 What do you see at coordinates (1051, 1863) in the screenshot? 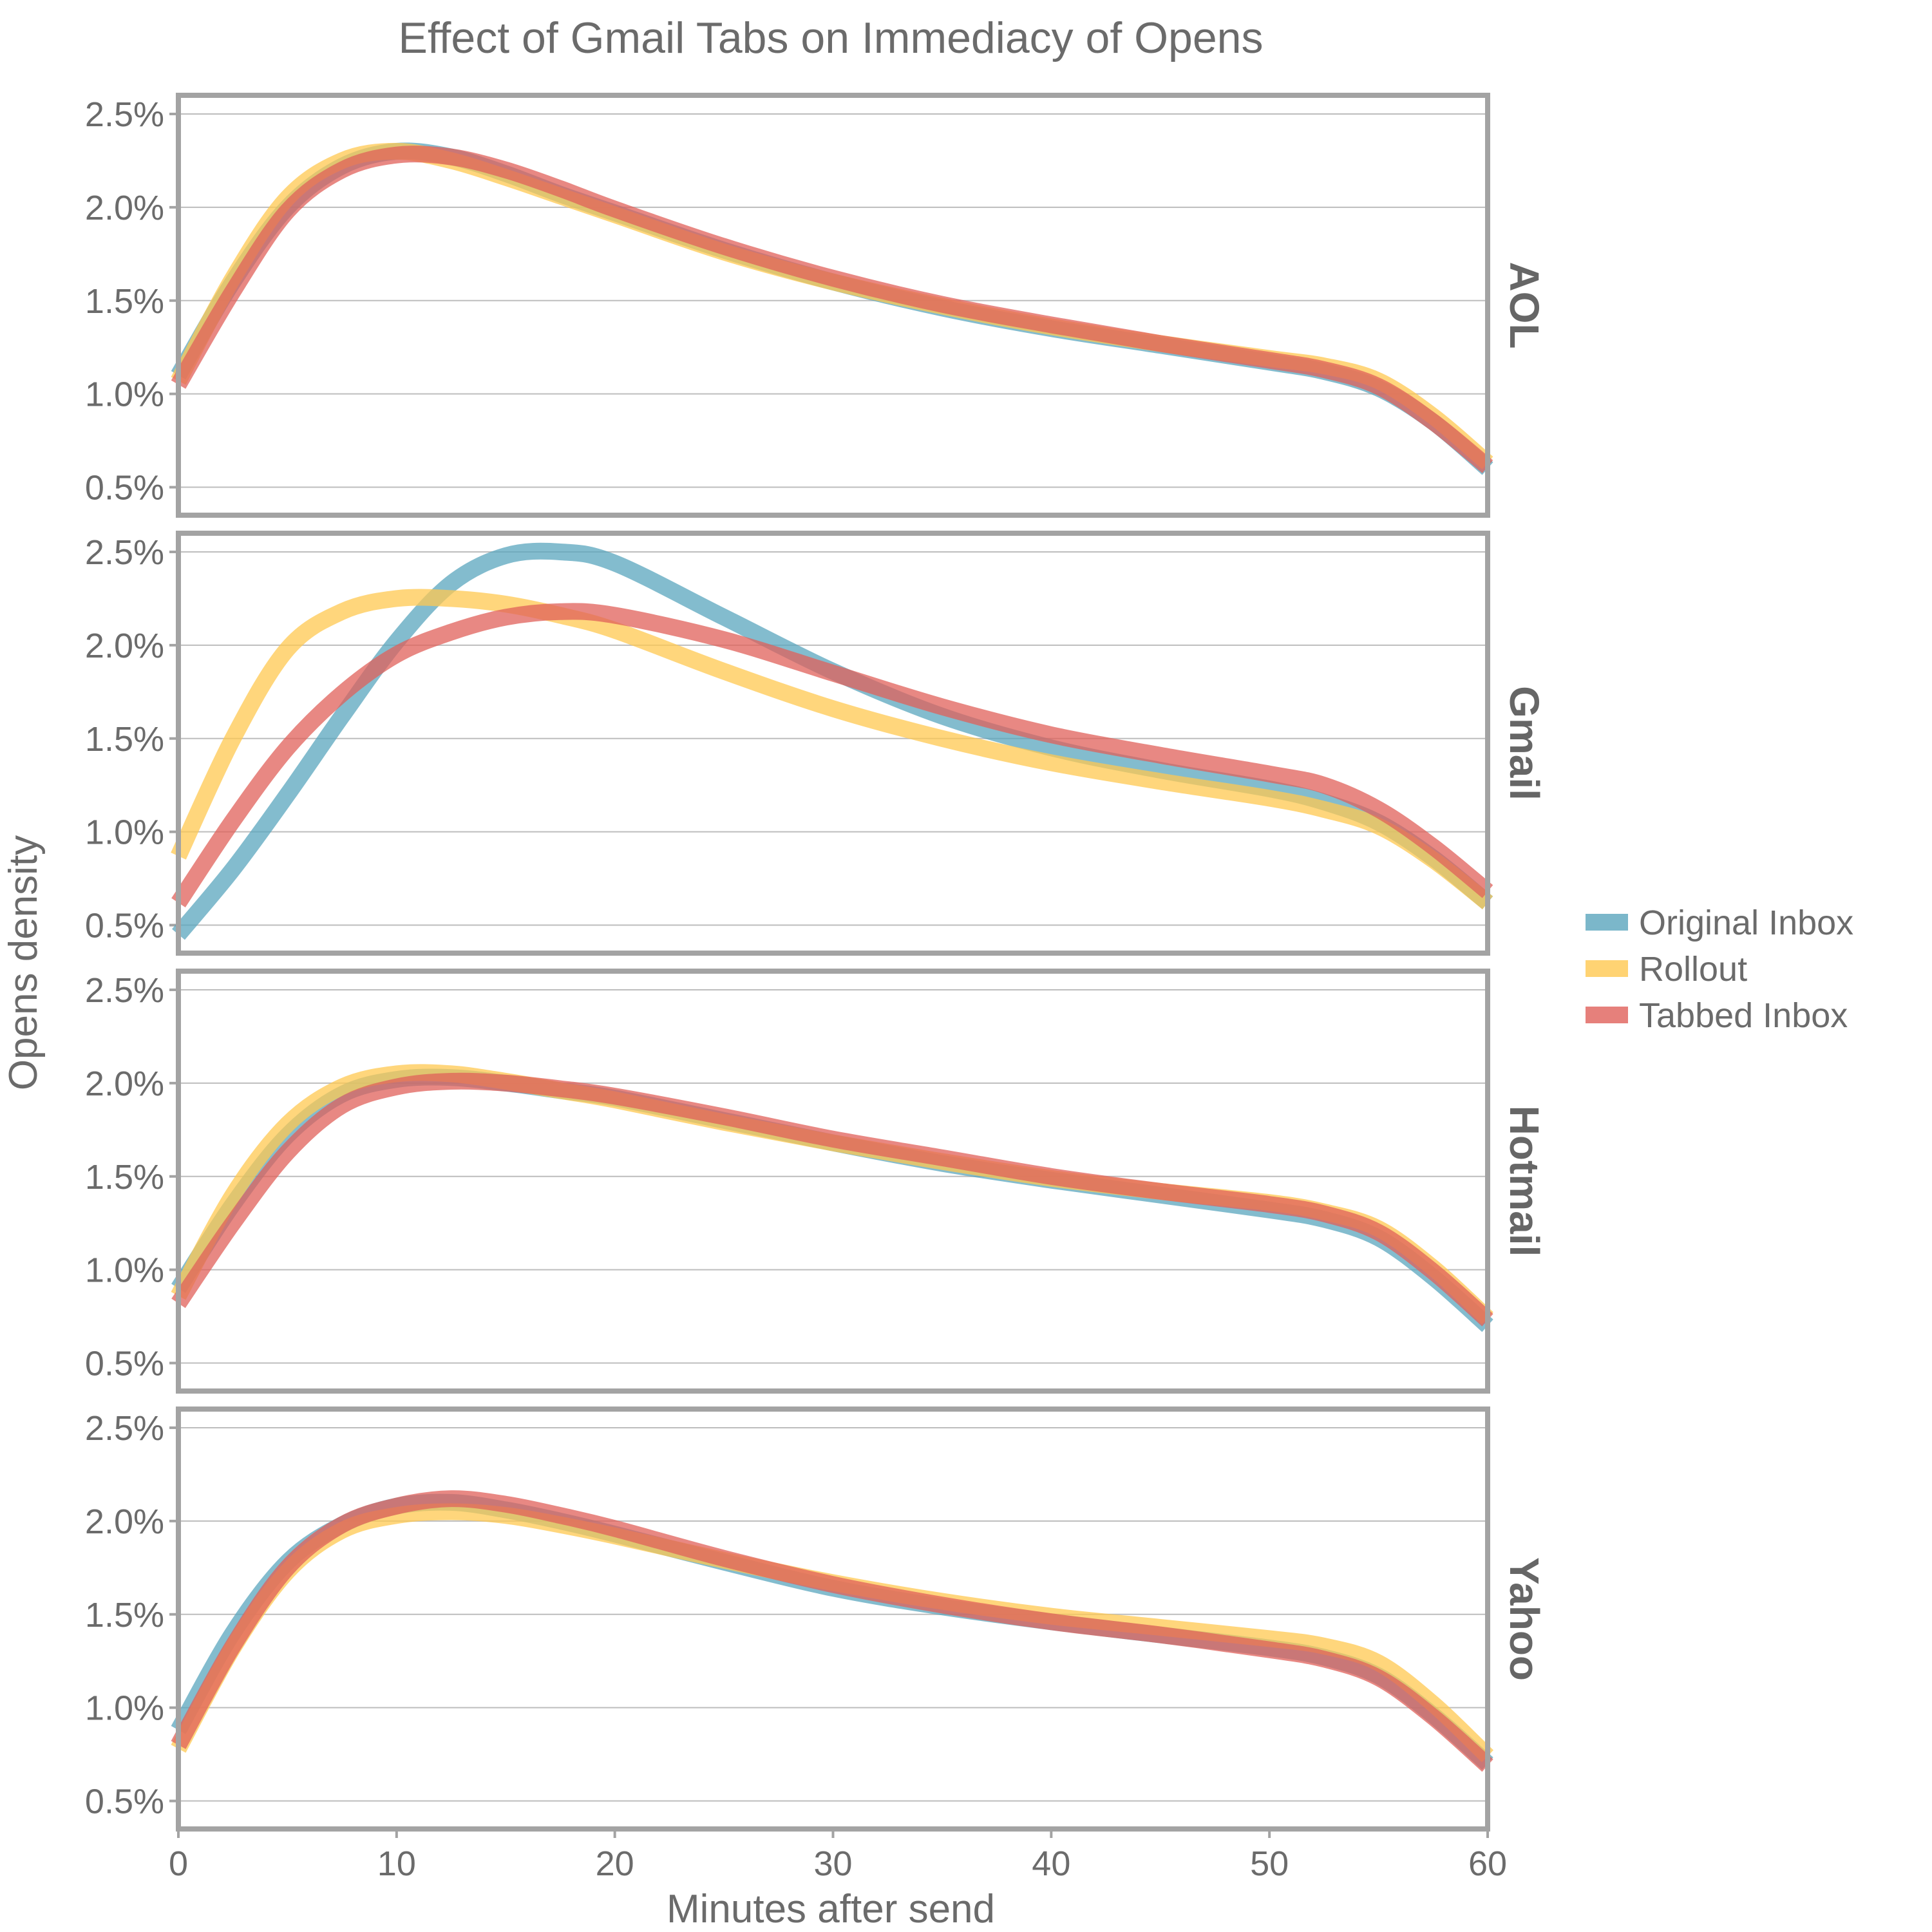
I see `x-tick-label: 40` at bounding box center [1051, 1863].